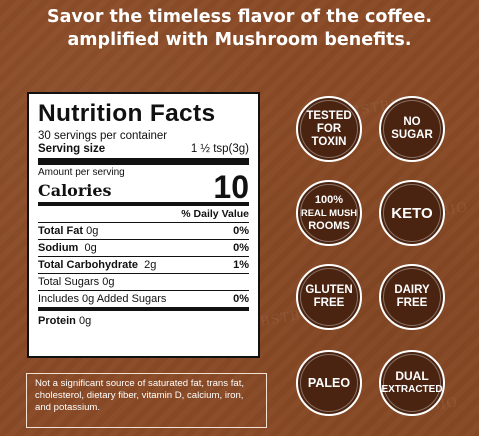  Describe the element at coordinates (231, 187) in the screenshot. I see `calories-value: 10` at that location.